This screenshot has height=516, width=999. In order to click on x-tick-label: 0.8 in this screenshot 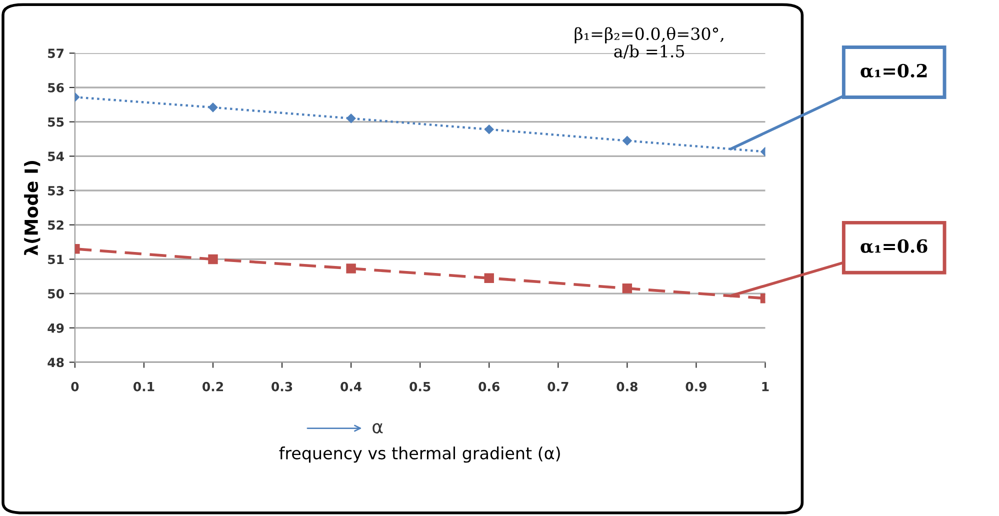, I will do `click(627, 387)`.